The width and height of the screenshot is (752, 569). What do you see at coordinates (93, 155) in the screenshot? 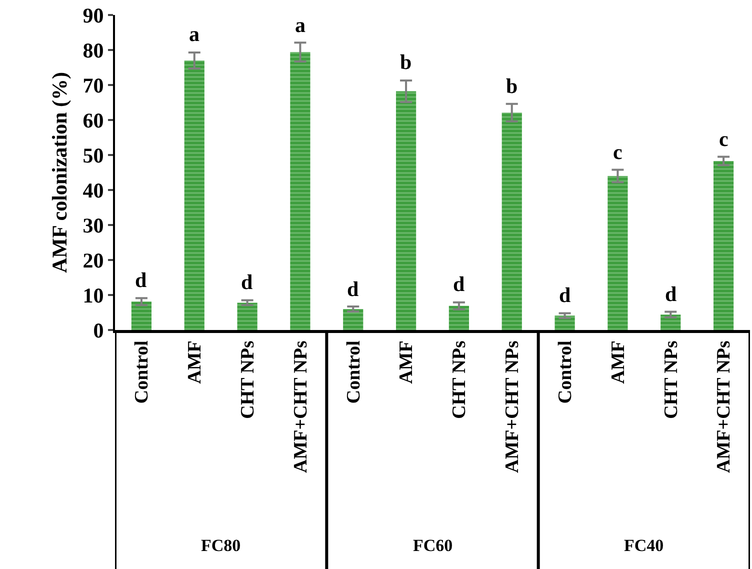
I see `y-tick-label: 50` at bounding box center [93, 155].